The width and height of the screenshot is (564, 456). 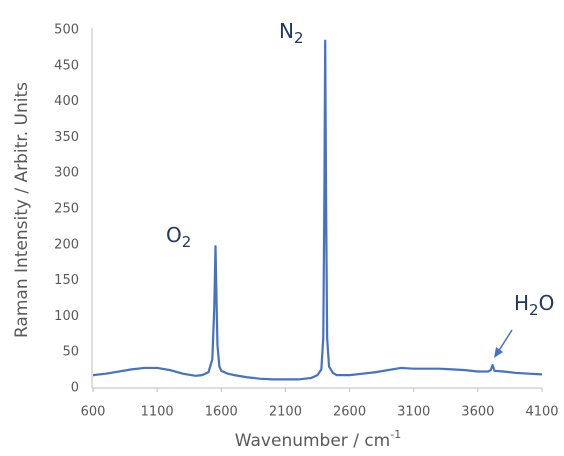 What do you see at coordinates (498, 352) in the screenshot?
I see `annotation-arrowhead` at bounding box center [498, 352].